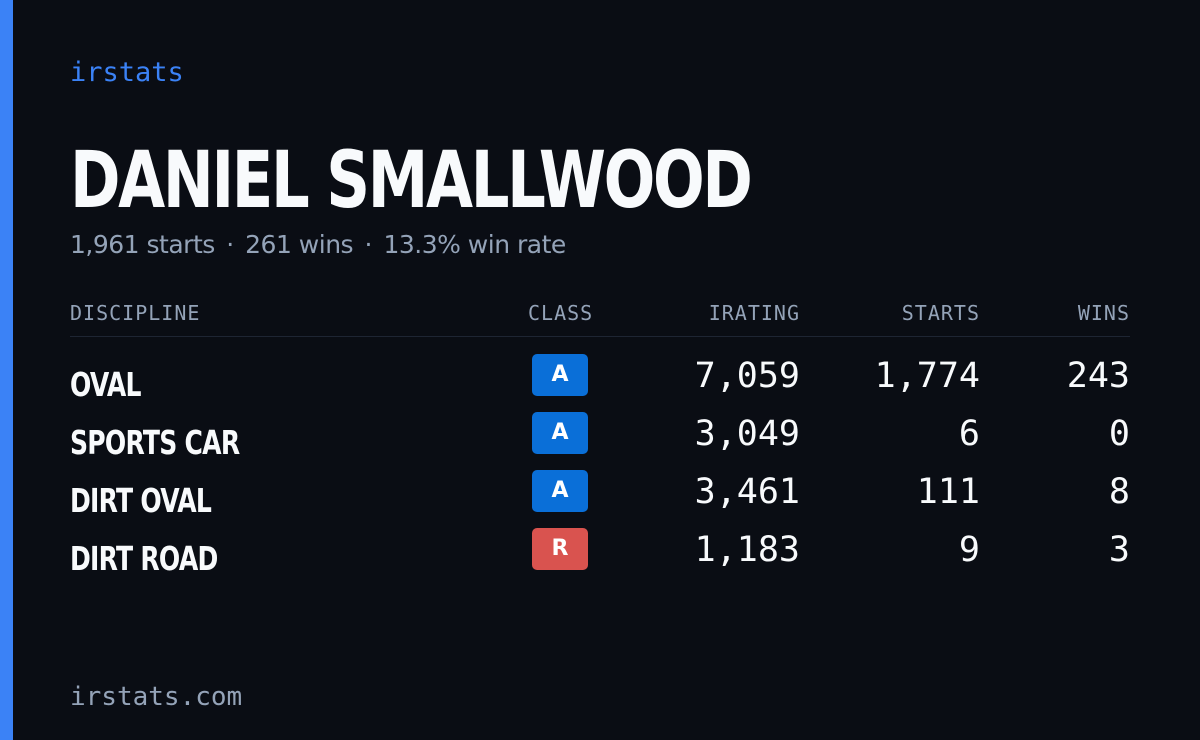 This screenshot has height=740, width=1200. What do you see at coordinates (600, 499) in the screenshot?
I see `table-row: DIRT OVAL A 3,461 111 8` at bounding box center [600, 499].